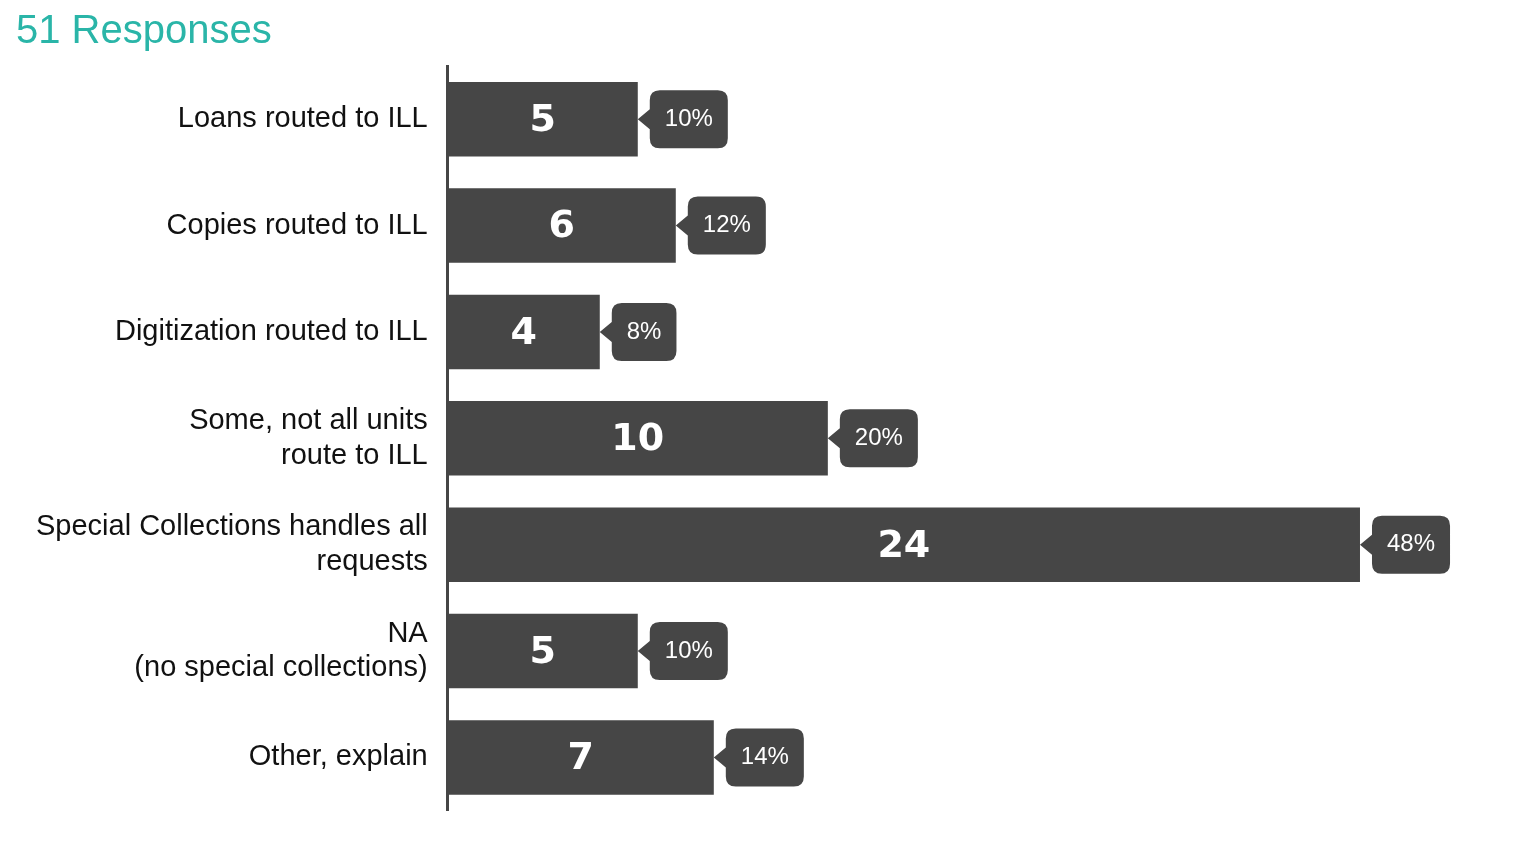 This screenshot has width=1523, height=865. Describe the element at coordinates (231, 543) in the screenshot. I see `y-tick-label: Special Collections handles all requests` at that location.